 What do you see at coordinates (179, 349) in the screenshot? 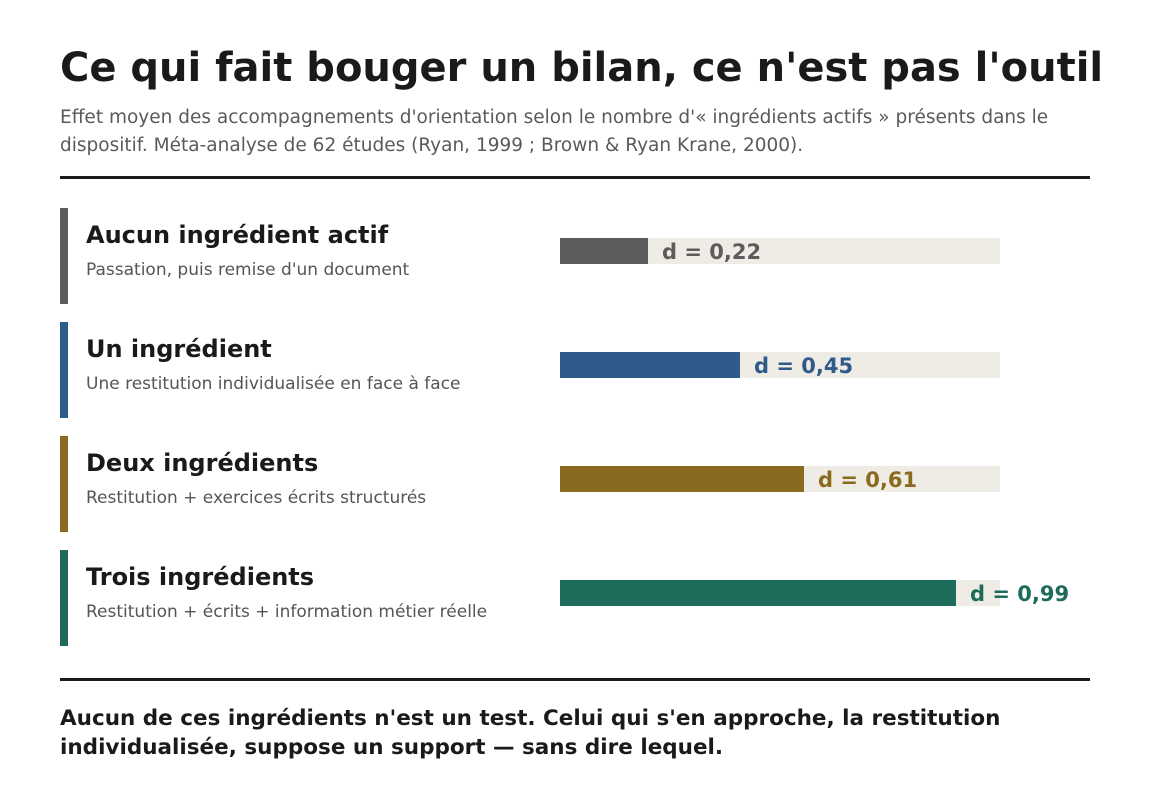
I see `category-label: Un ingrédient` at bounding box center [179, 349].